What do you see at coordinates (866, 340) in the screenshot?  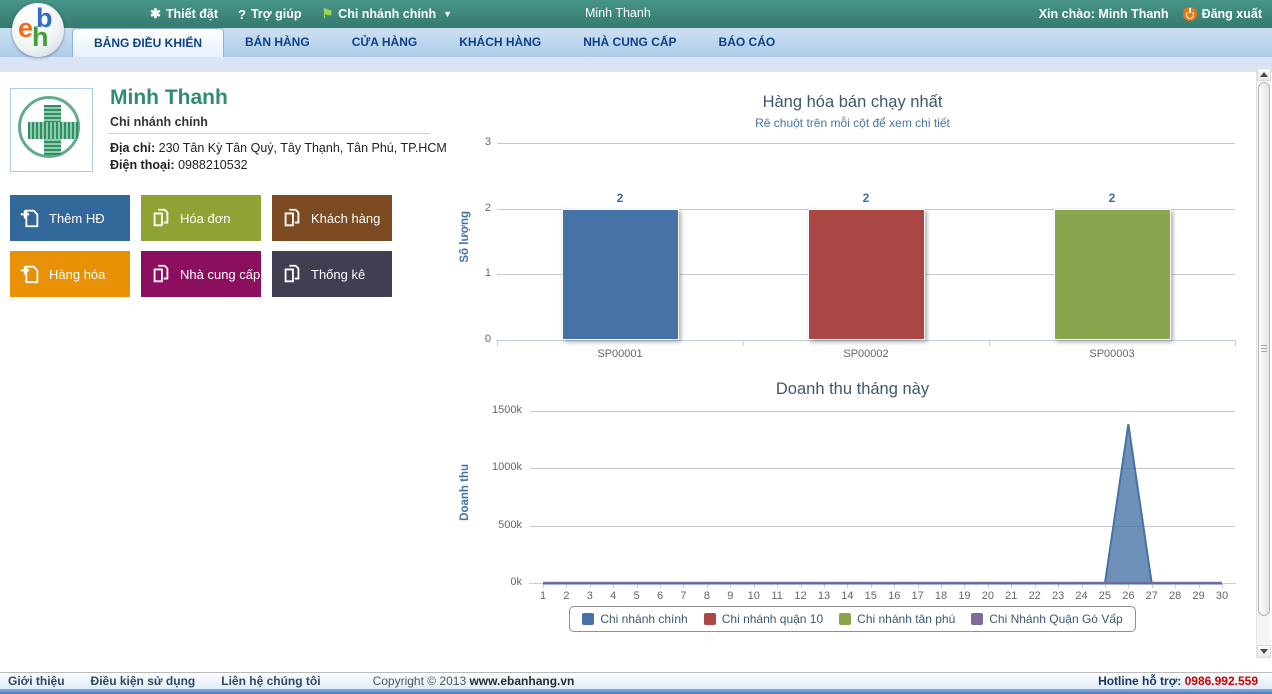 I see `x-axis-line` at bounding box center [866, 340].